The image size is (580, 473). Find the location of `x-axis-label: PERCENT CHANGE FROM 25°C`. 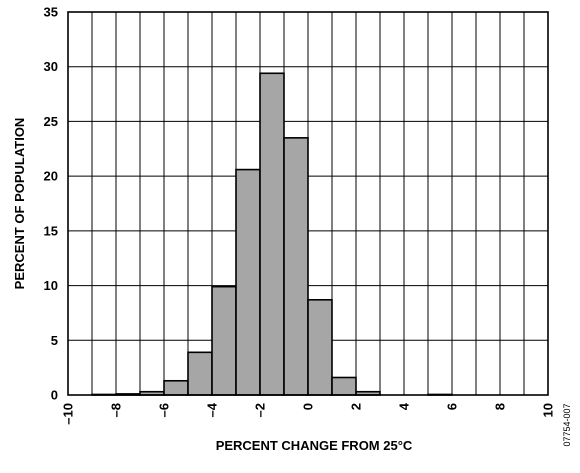

x-axis-label: PERCENT CHANGE FROM 25°C is located at coordinates (314, 445).